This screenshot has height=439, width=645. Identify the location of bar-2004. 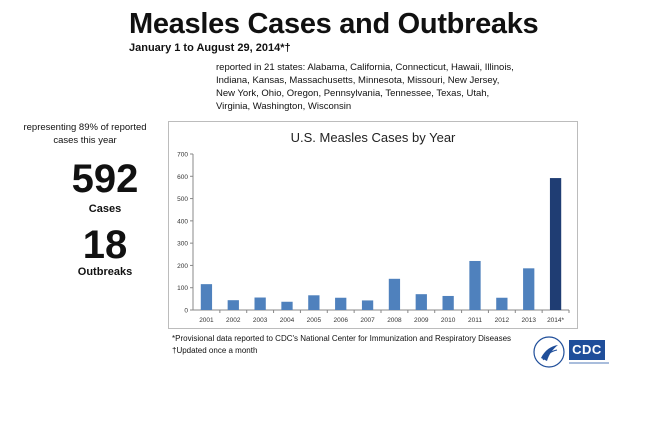
(287, 305).